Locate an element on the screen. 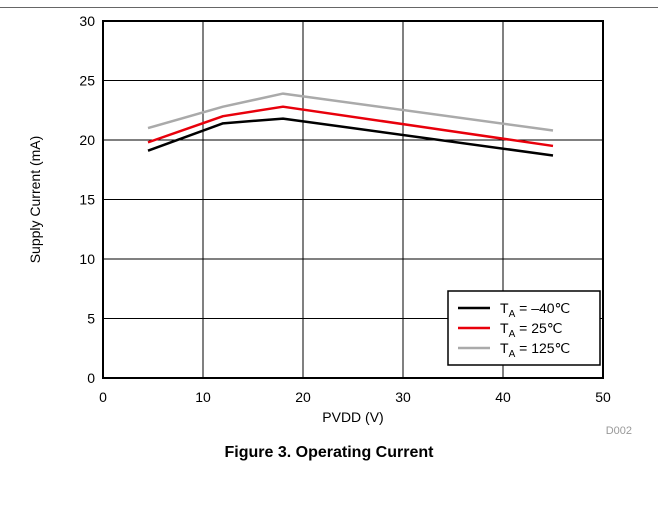 This screenshot has height=510, width=658. y-tick-label: 25 is located at coordinates (87, 81).